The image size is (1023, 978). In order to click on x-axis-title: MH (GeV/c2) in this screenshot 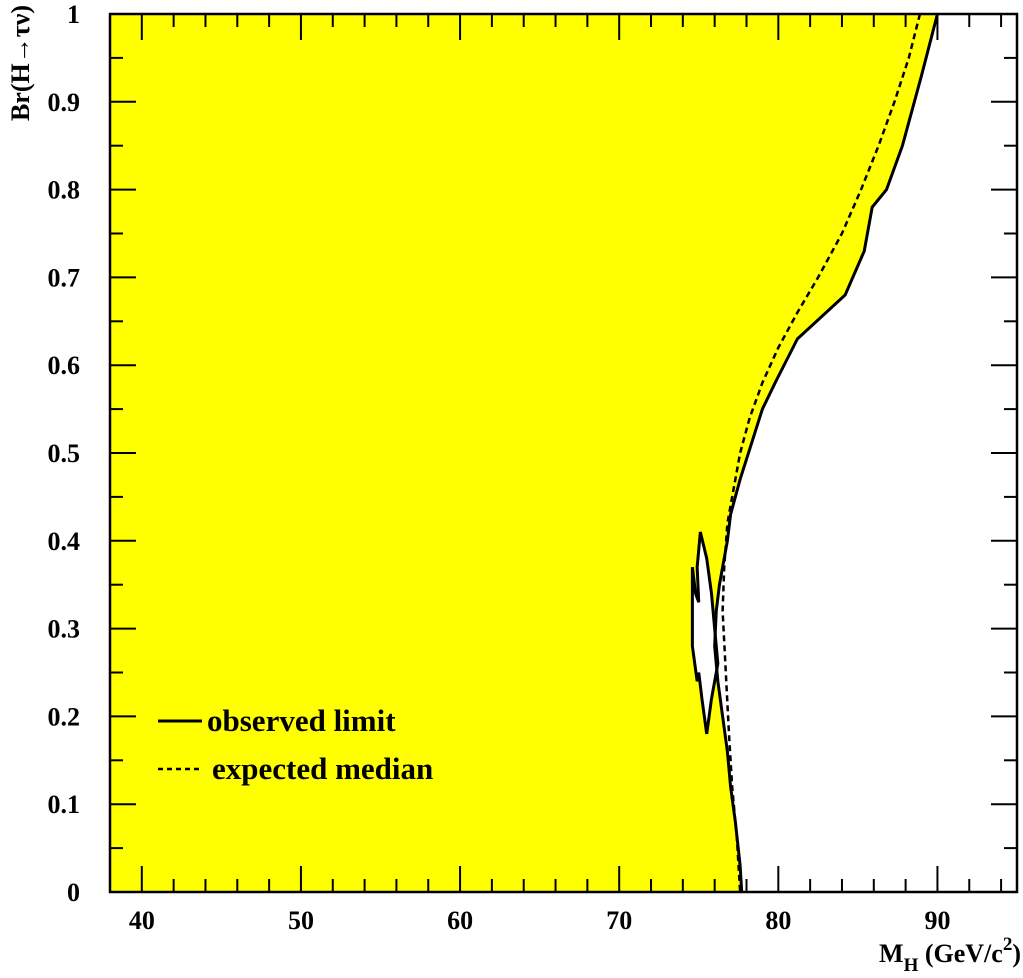, I will do `click(950, 955)`.